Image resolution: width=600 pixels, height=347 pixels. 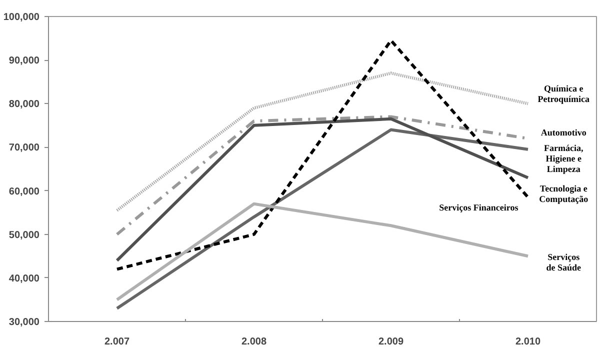 What do you see at coordinates (24, 104) in the screenshot?
I see `y-tick-label: 80,000` at bounding box center [24, 104].